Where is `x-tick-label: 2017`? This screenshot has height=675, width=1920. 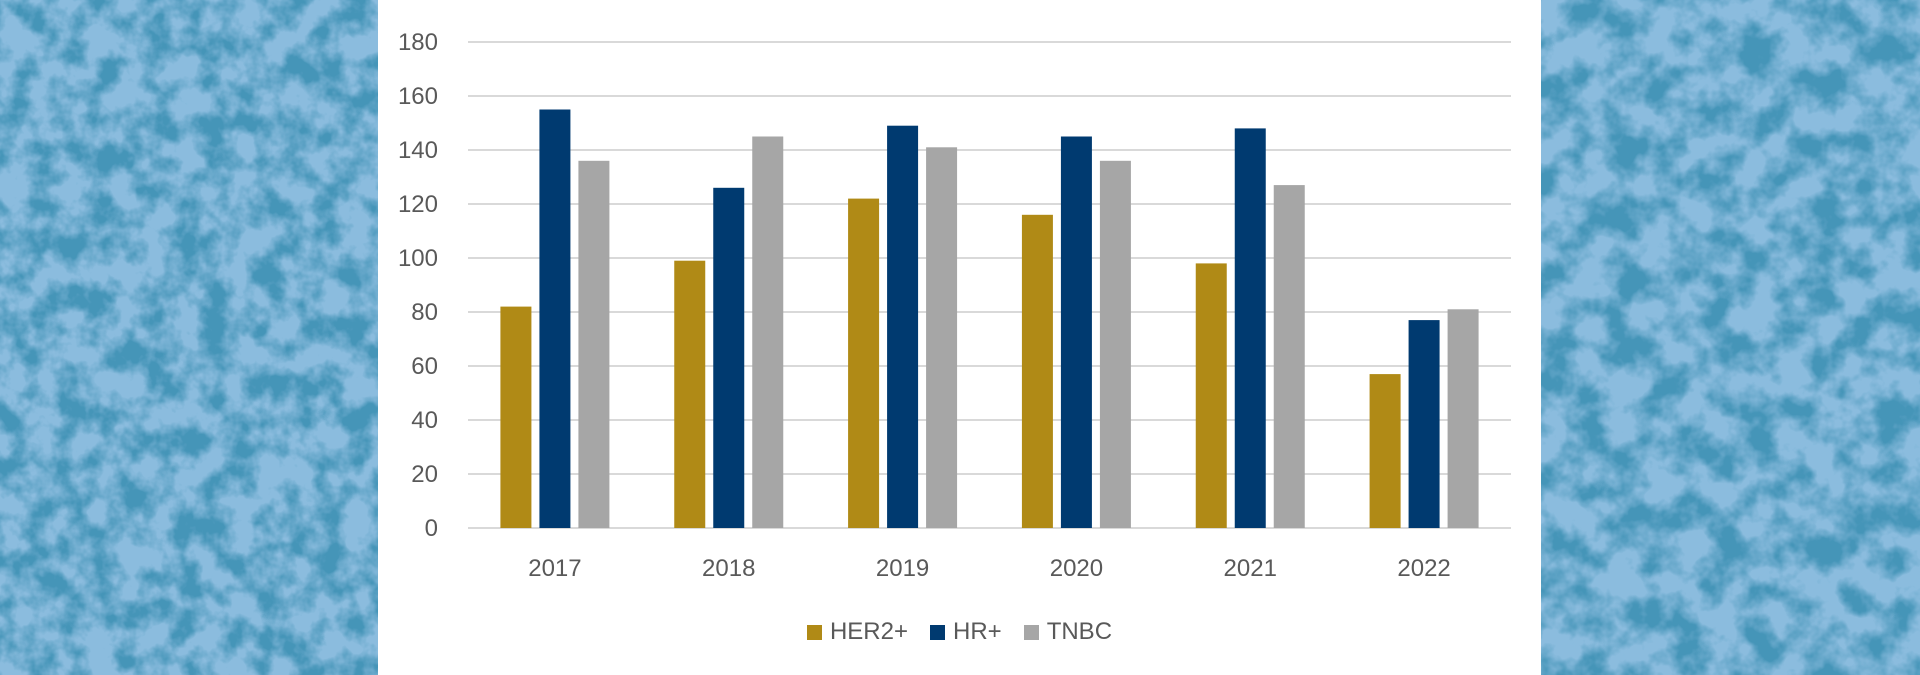 x-tick-label: 2017 is located at coordinates (554, 568).